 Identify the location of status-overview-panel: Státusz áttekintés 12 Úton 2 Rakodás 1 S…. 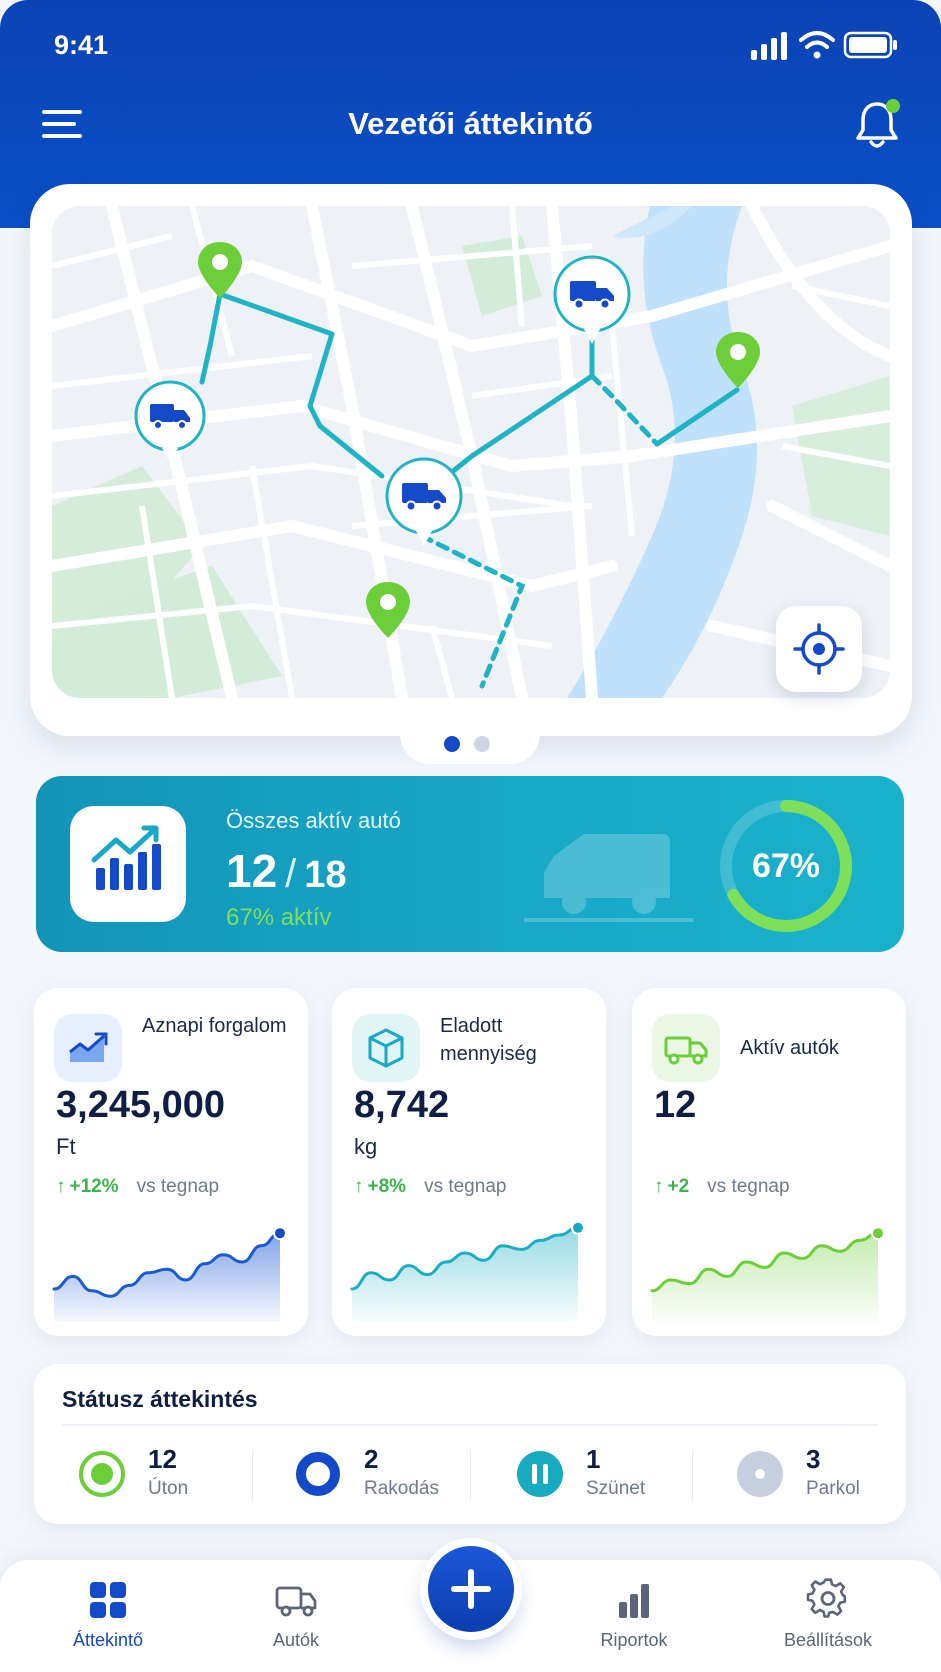
(470, 1444).